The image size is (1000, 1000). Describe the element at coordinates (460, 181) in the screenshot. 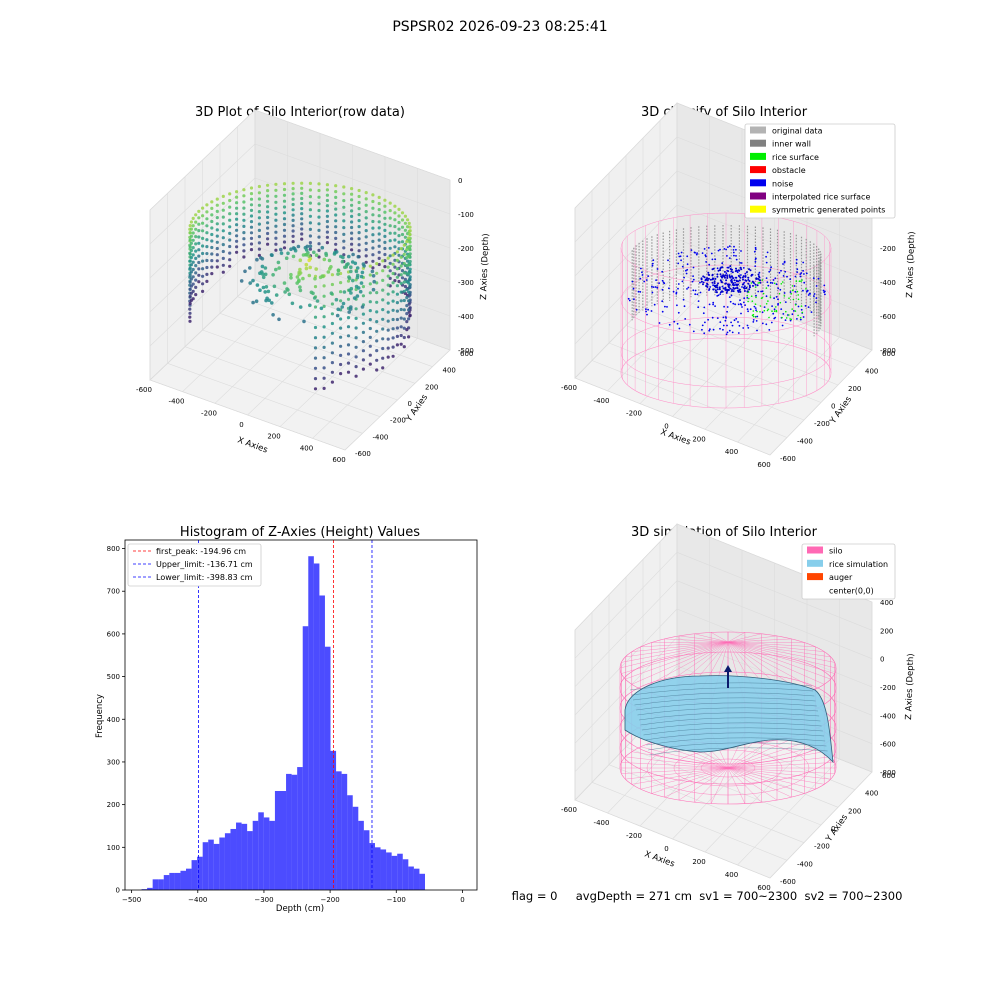

I see `raw-z-tick-label: 0` at that location.